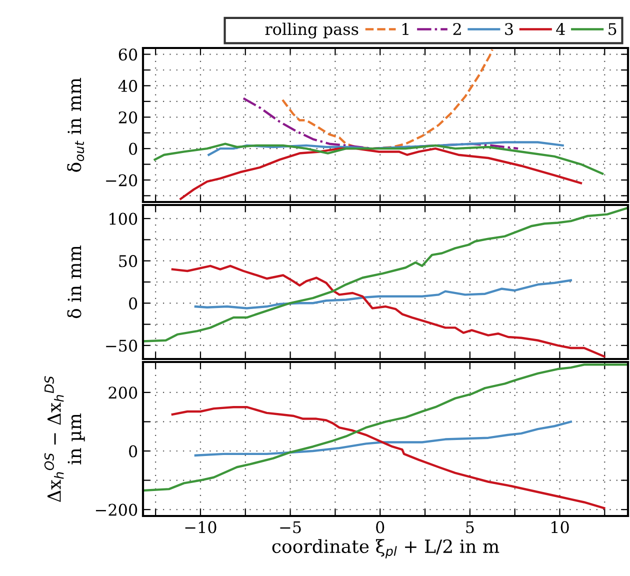 The height and width of the screenshot is (576, 630). I want to click on y-tick-label: 40, so click(128, 86).